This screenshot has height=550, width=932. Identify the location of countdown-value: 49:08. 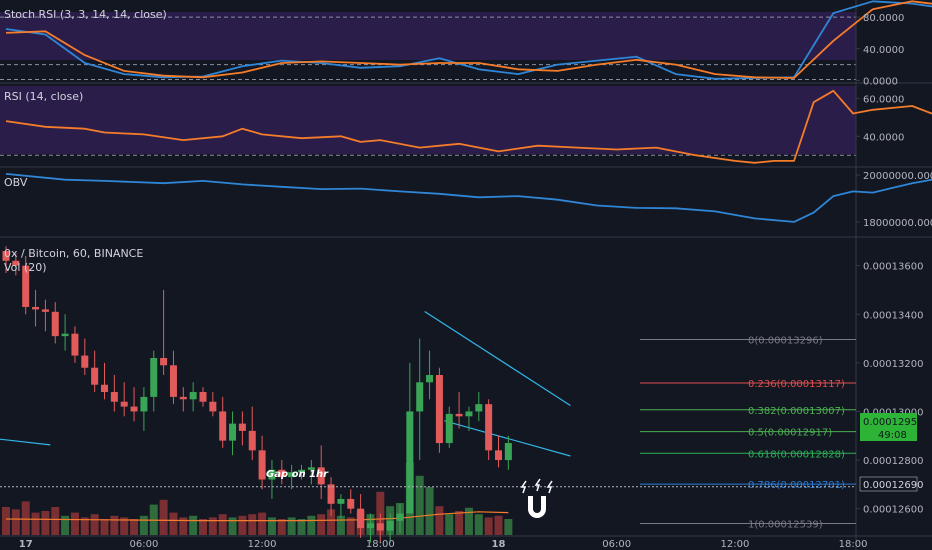
(892, 435).